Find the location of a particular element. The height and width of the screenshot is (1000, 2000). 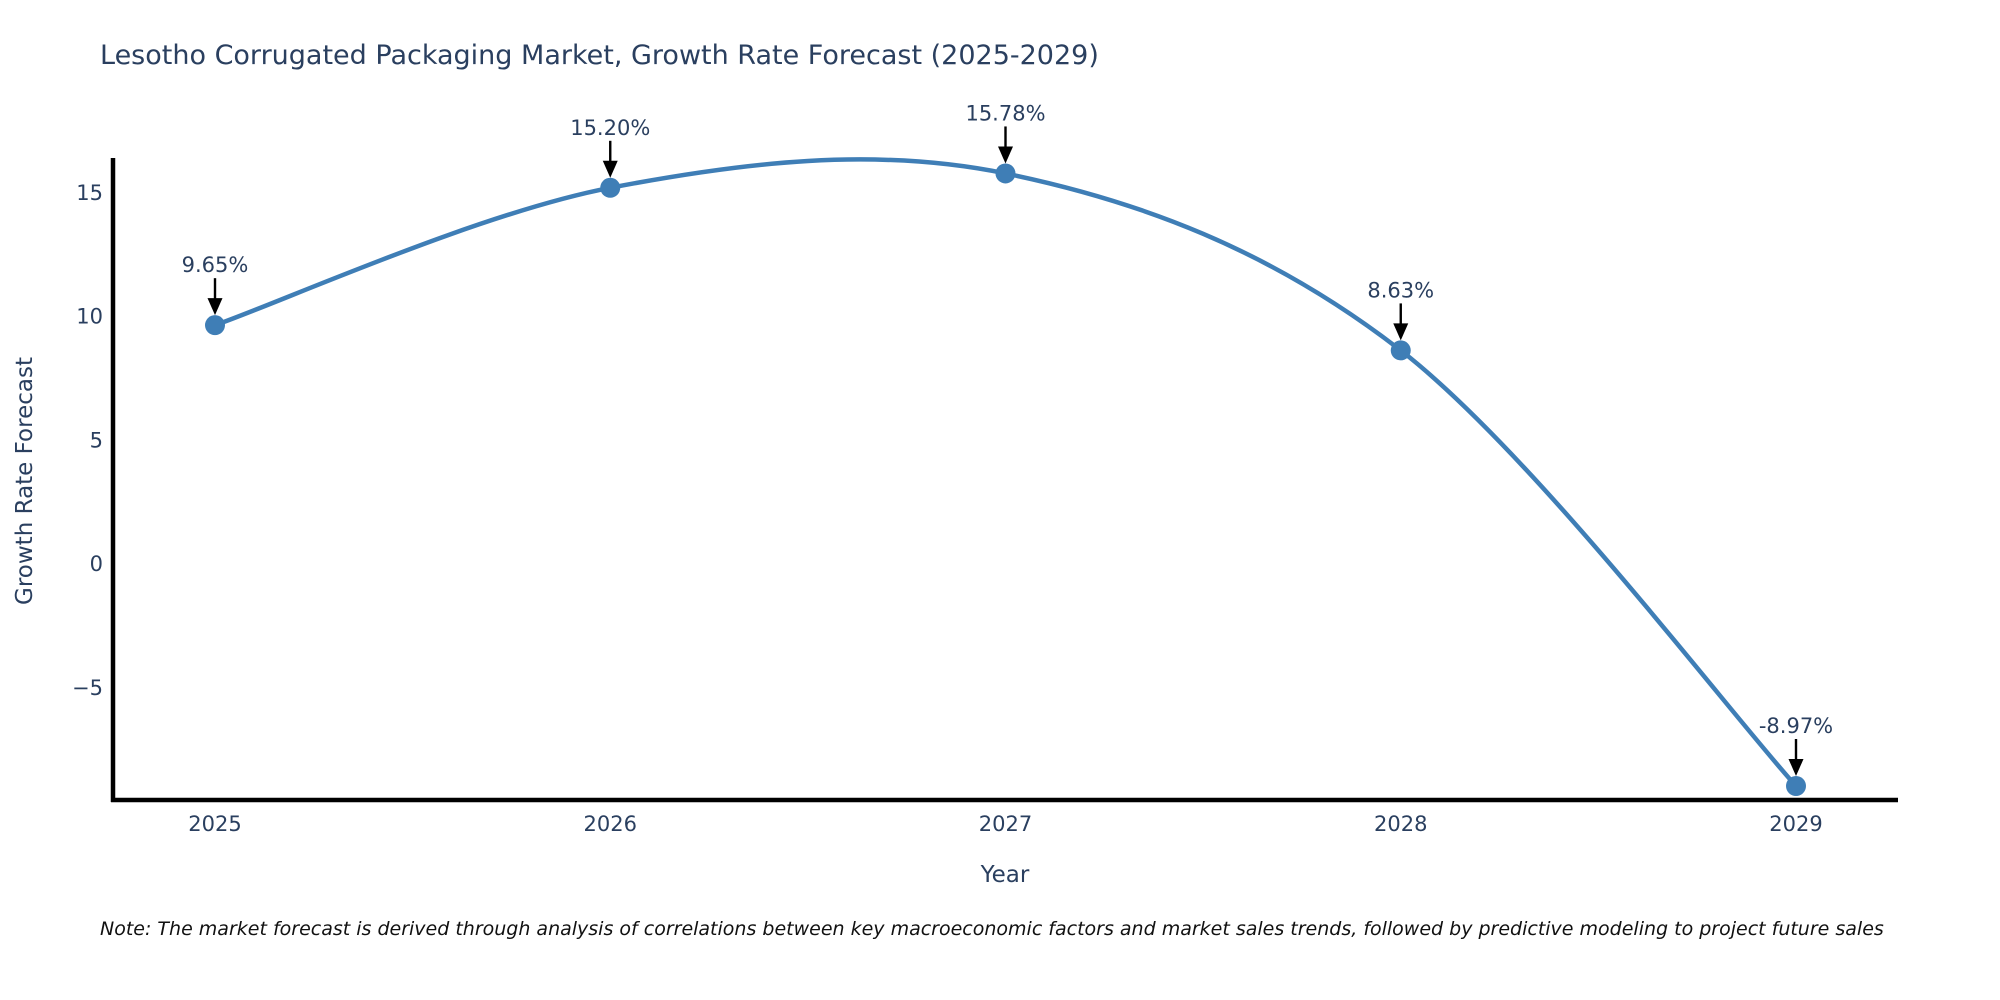

annotation-label: 9.65% is located at coordinates (215, 265).